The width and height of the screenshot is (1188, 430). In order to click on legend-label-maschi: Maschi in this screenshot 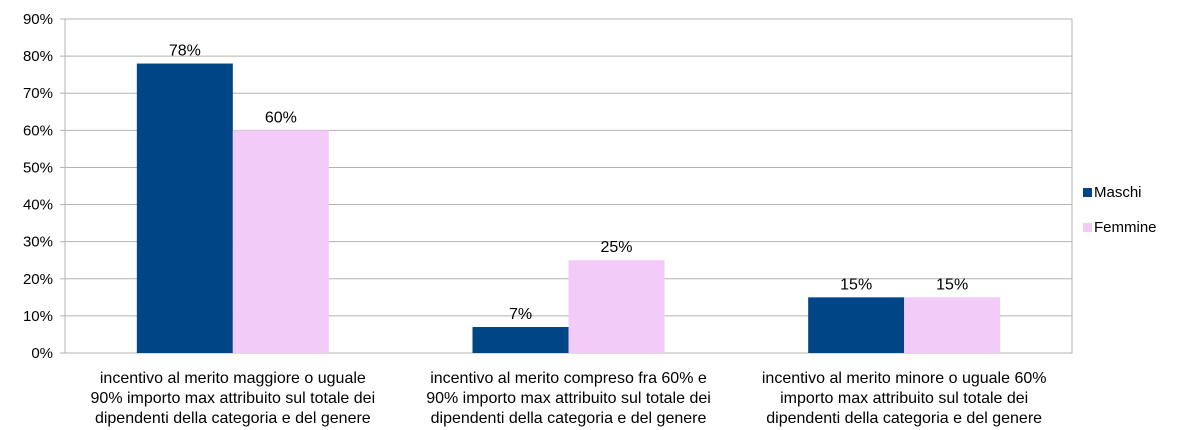, I will do `click(1118, 192)`.